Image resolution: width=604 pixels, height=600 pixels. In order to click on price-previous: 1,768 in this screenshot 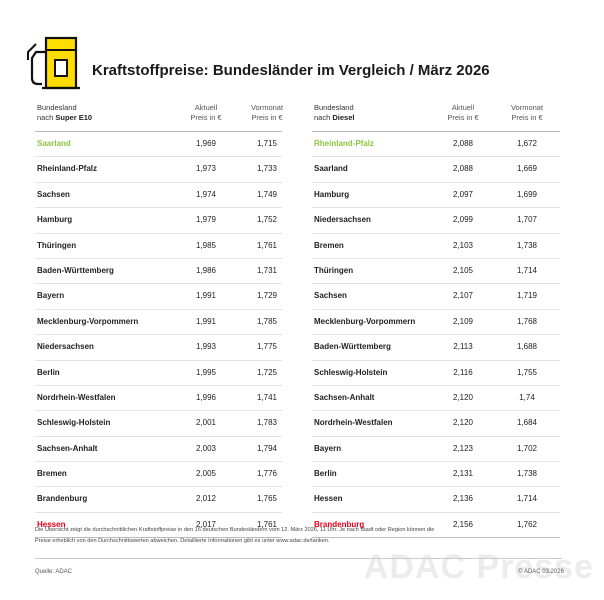, I will do `click(527, 321)`.